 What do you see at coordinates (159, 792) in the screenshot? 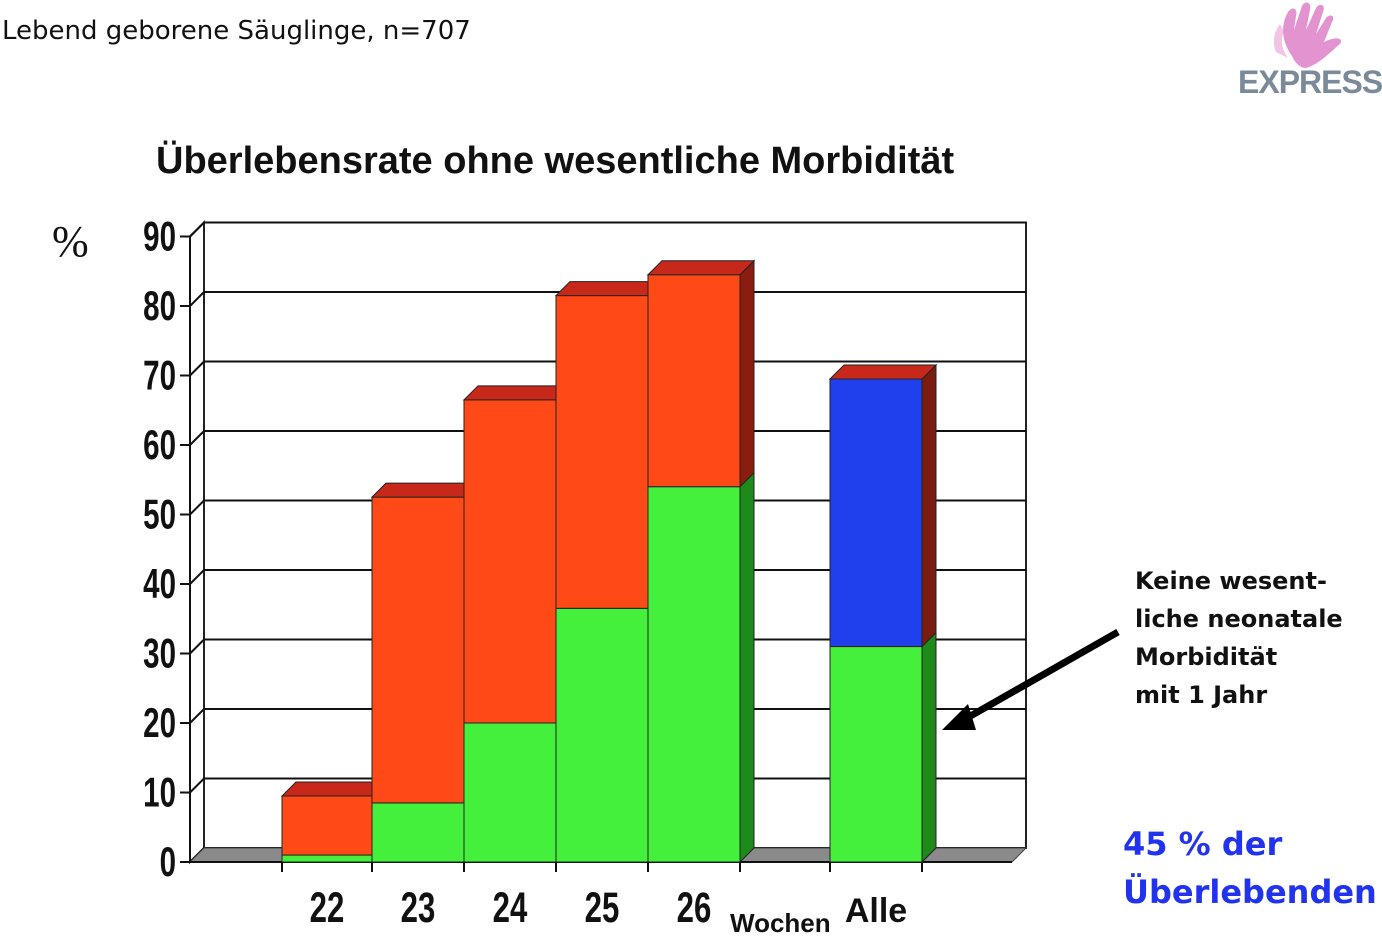
I see `y-tick-label: 10` at bounding box center [159, 792].